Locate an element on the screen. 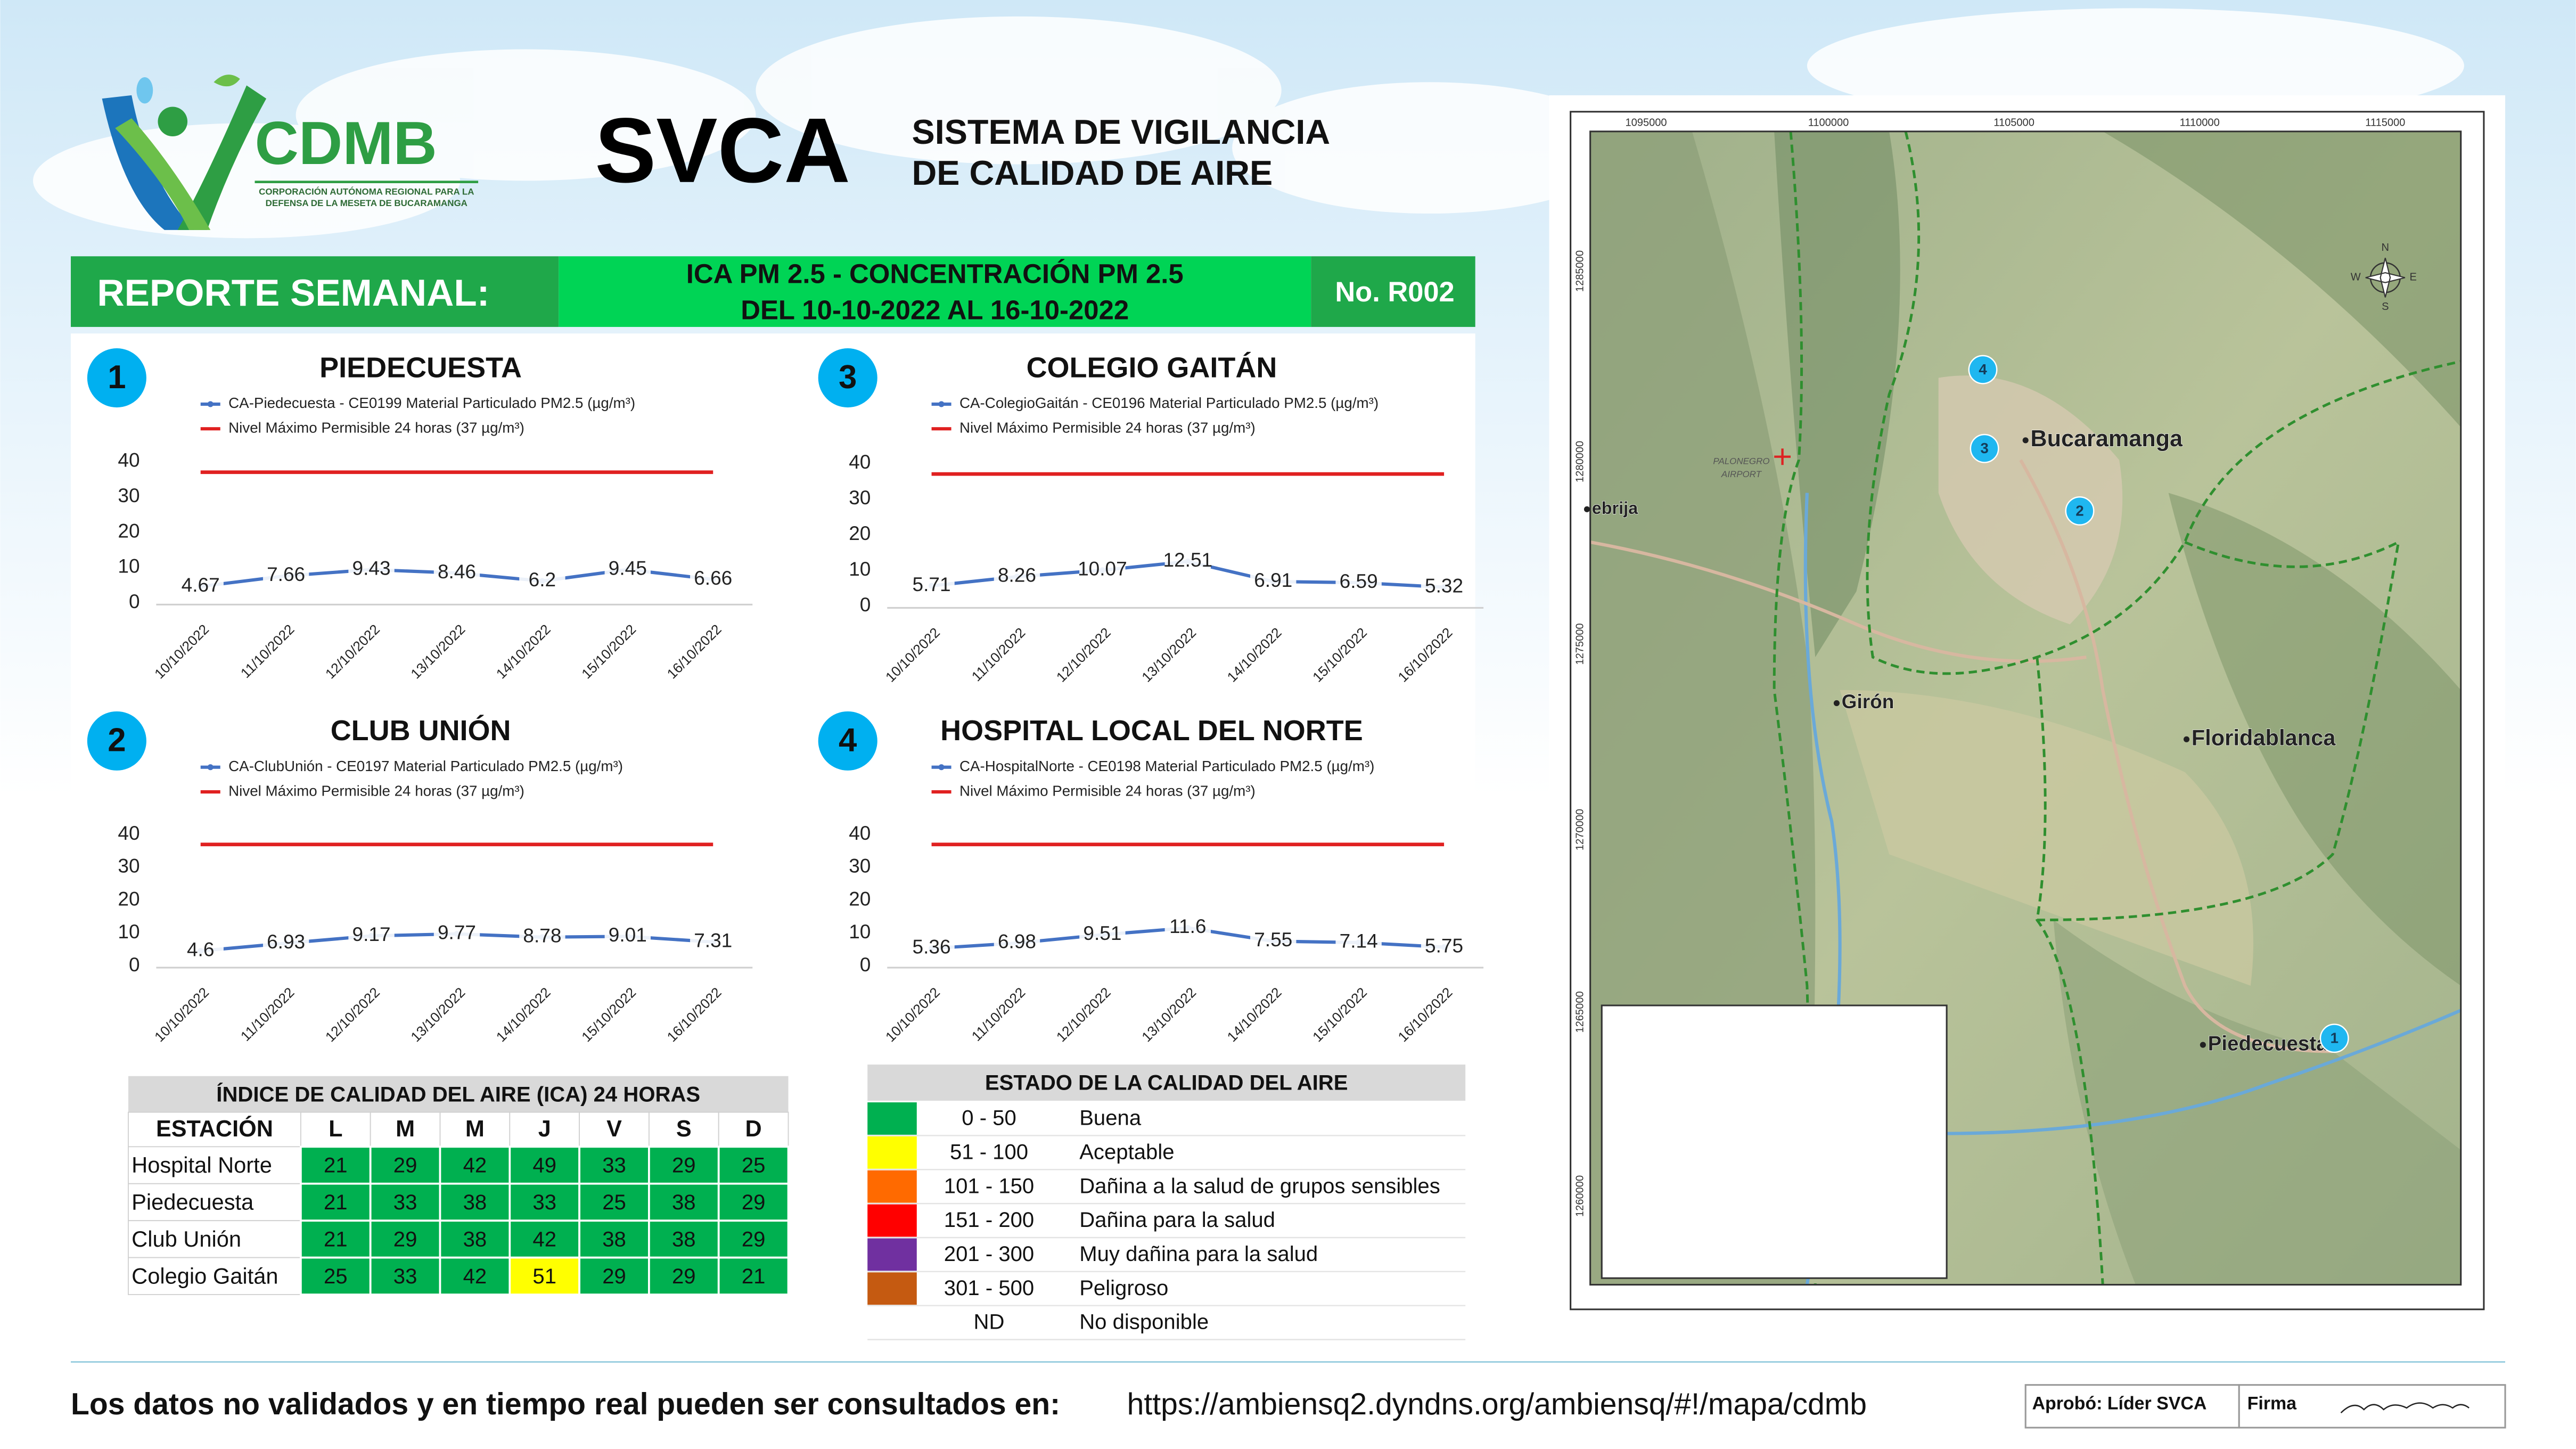 This screenshot has height=1449, width=2576. data-label: 9.43 is located at coordinates (371, 567).